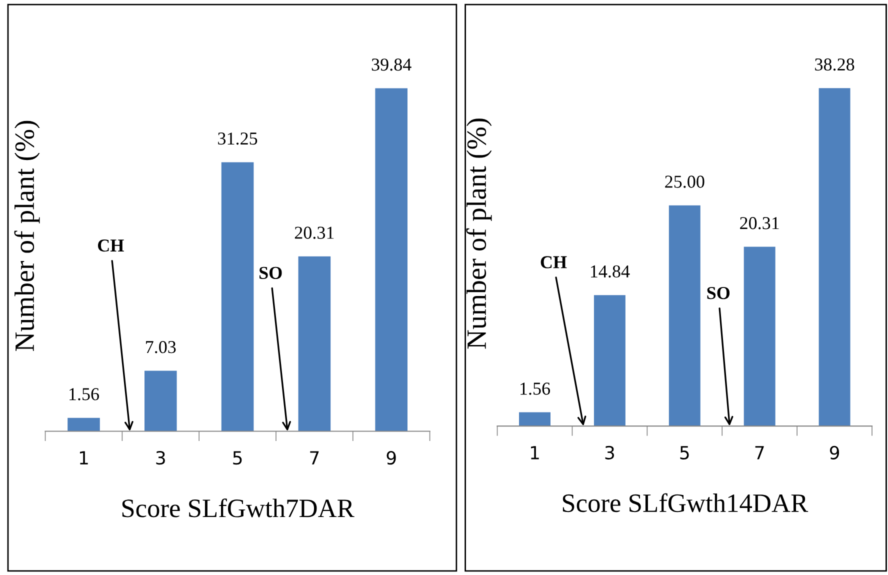 The width and height of the screenshot is (888, 575). What do you see at coordinates (238, 508) in the screenshot?
I see `x-axis-title: Score SLfGwth7DAR` at bounding box center [238, 508].